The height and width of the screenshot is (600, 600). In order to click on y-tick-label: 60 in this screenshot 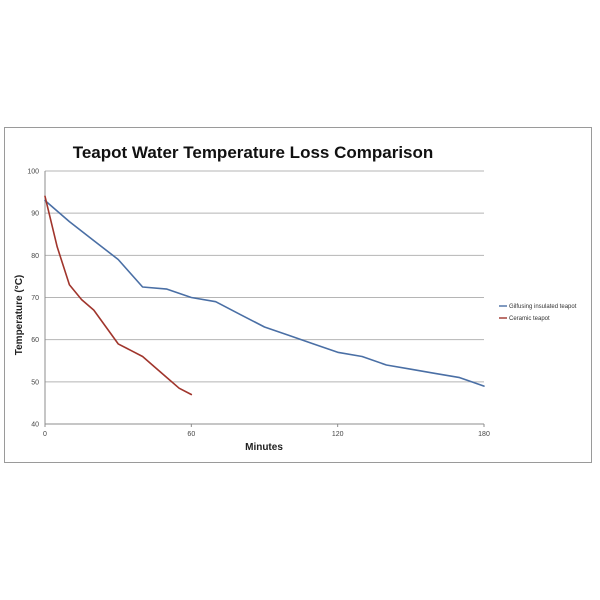, I will do `click(35, 340)`.